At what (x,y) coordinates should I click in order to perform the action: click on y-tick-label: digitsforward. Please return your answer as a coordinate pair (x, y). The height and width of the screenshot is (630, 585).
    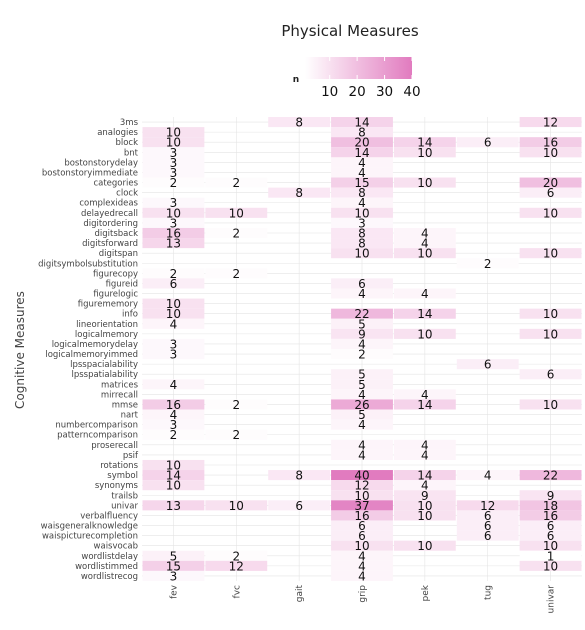
    Looking at the image, I should click on (110, 244).